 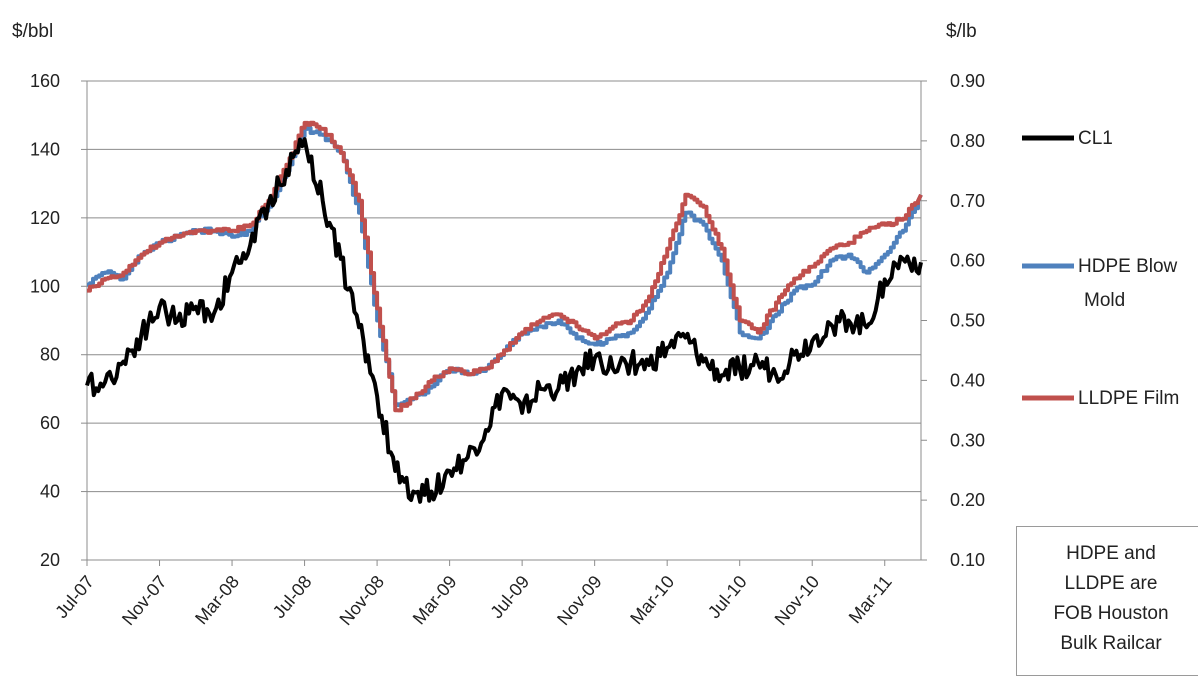 What do you see at coordinates (1111, 643) in the screenshot?
I see `note-line-4: Bulk Railcar` at bounding box center [1111, 643].